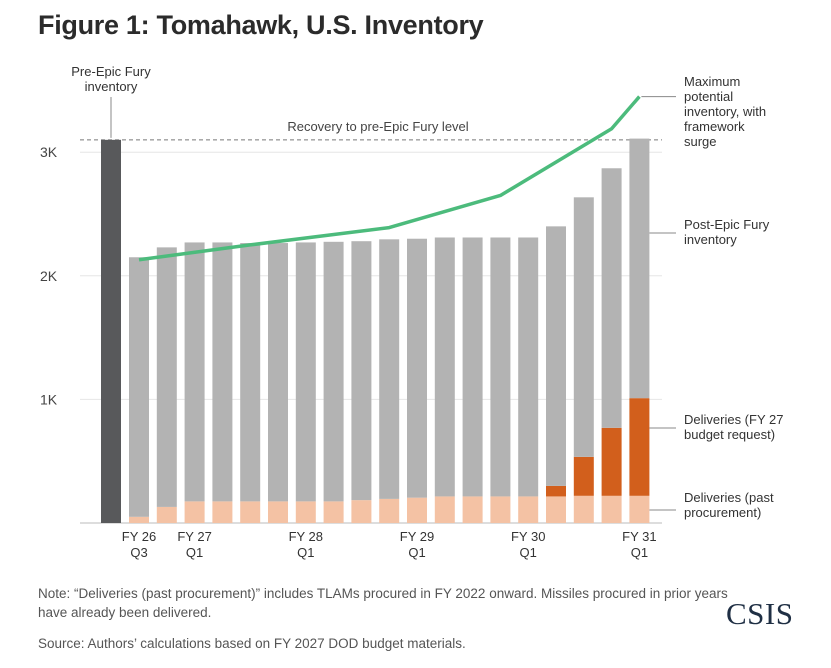 This screenshot has height=668, width=831. What do you see at coordinates (556, 356) in the screenshot?
I see `bar-15-post-epic-fury-inventory` at bounding box center [556, 356].